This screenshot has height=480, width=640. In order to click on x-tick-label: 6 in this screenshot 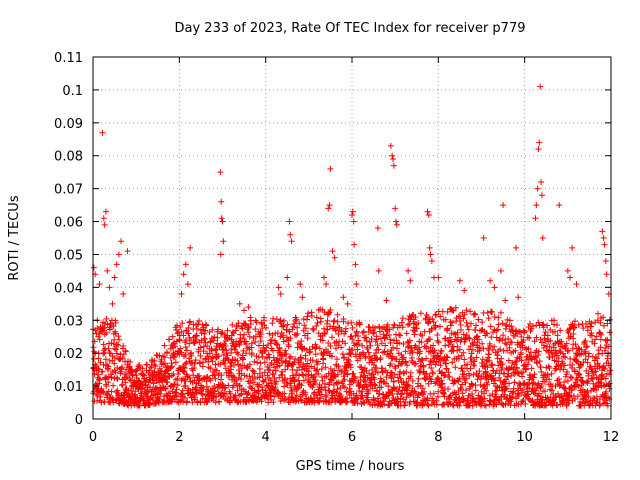, I will do `click(352, 437)`.